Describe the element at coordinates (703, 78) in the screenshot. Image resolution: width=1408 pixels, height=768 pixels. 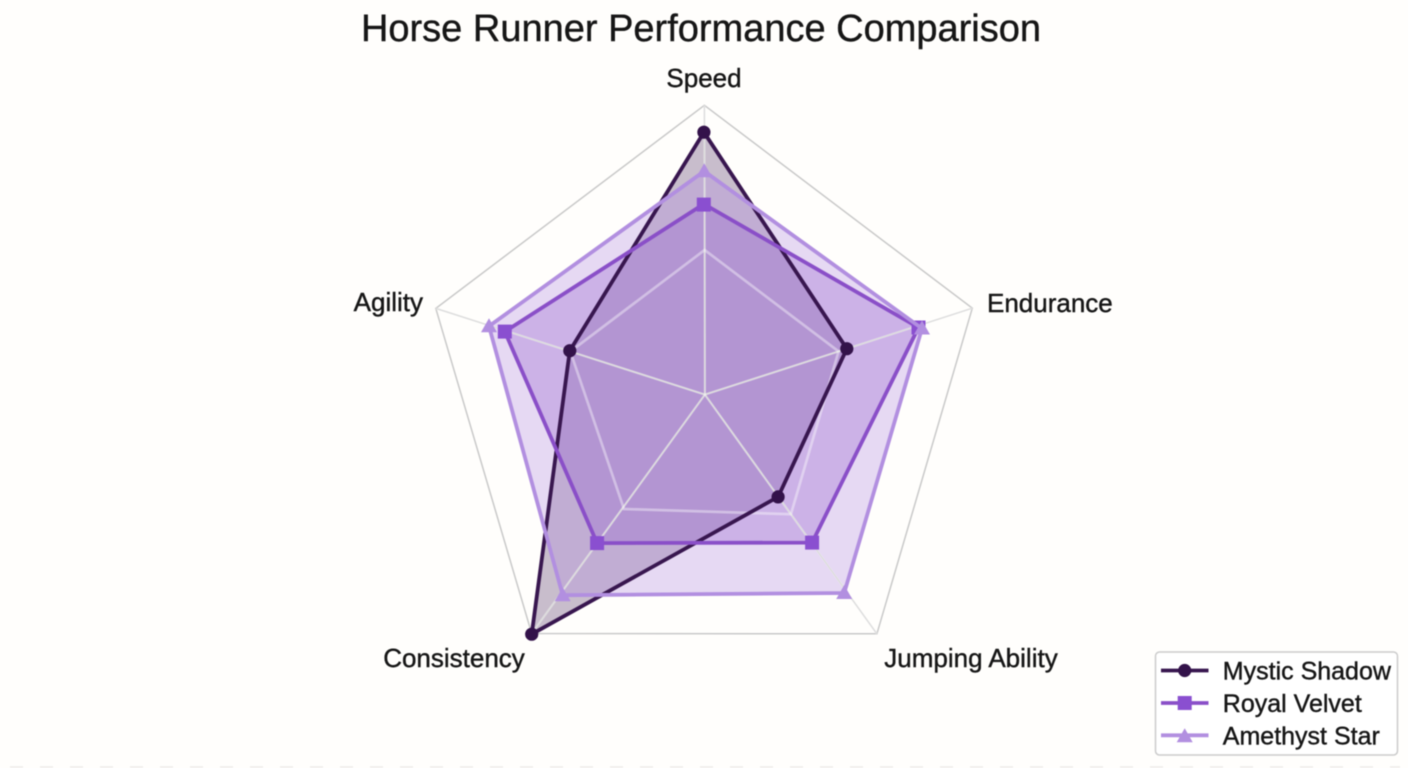
I see `svg-text: Speed` at that location.